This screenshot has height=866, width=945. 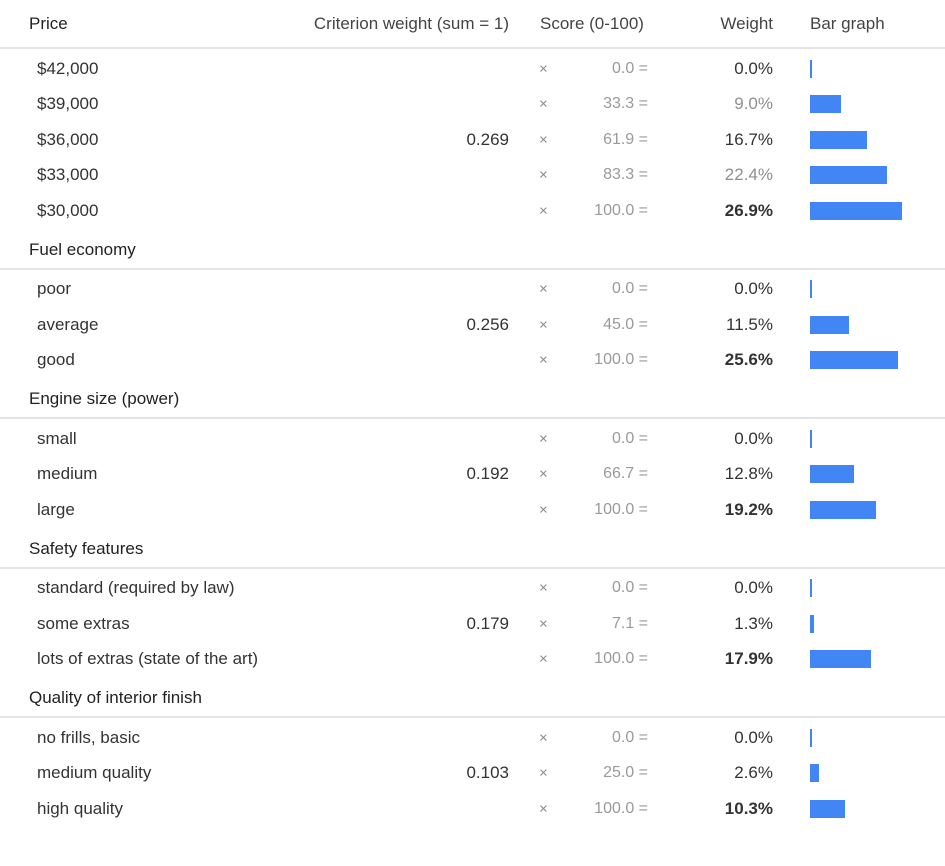 What do you see at coordinates (56, 509) in the screenshot?
I see `level-label: large` at bounding box center [56, 509].